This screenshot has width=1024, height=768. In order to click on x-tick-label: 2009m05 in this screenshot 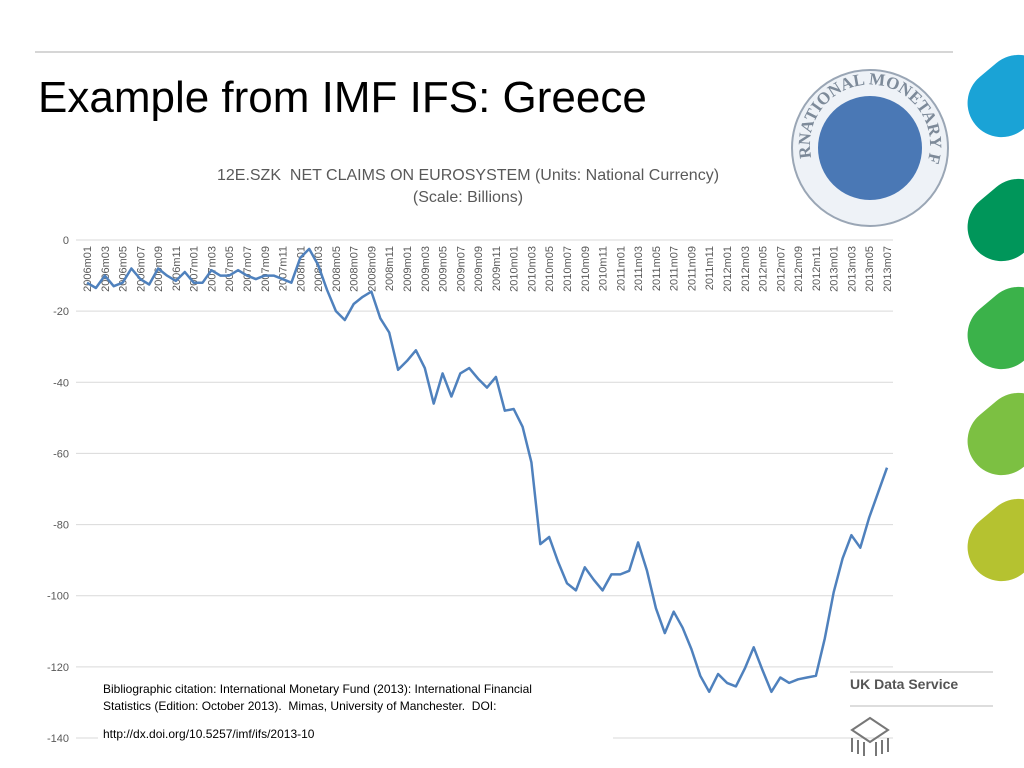, I will do `click(444, 269)`.